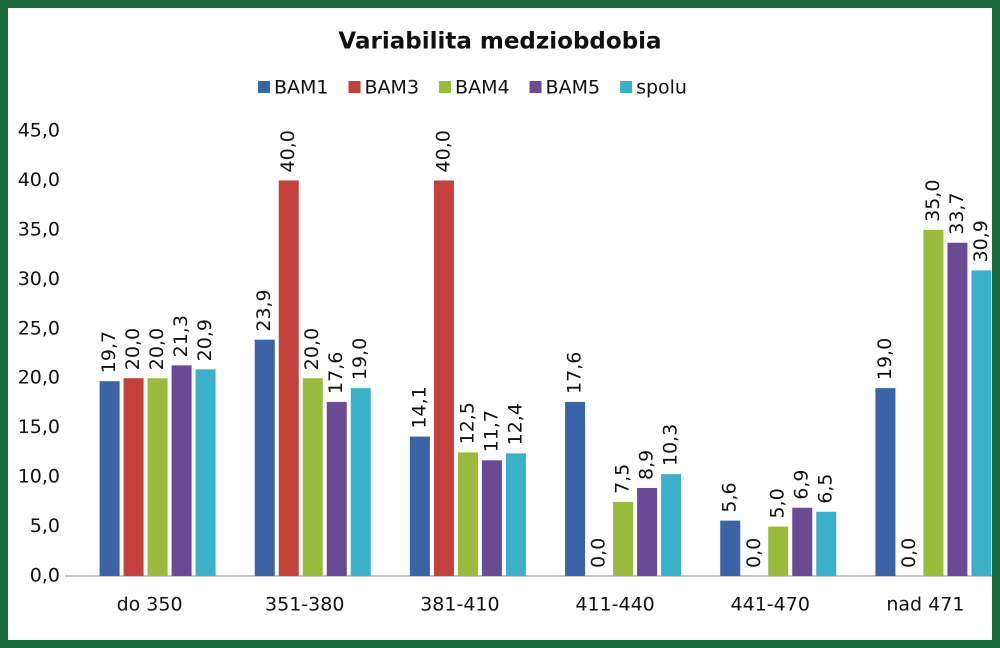 The width and height of the screenshot is (1000, 648). Describe the element at coordinates (39, 378) in the screenshot. I see `y-tick-label: 20,0` at that location.